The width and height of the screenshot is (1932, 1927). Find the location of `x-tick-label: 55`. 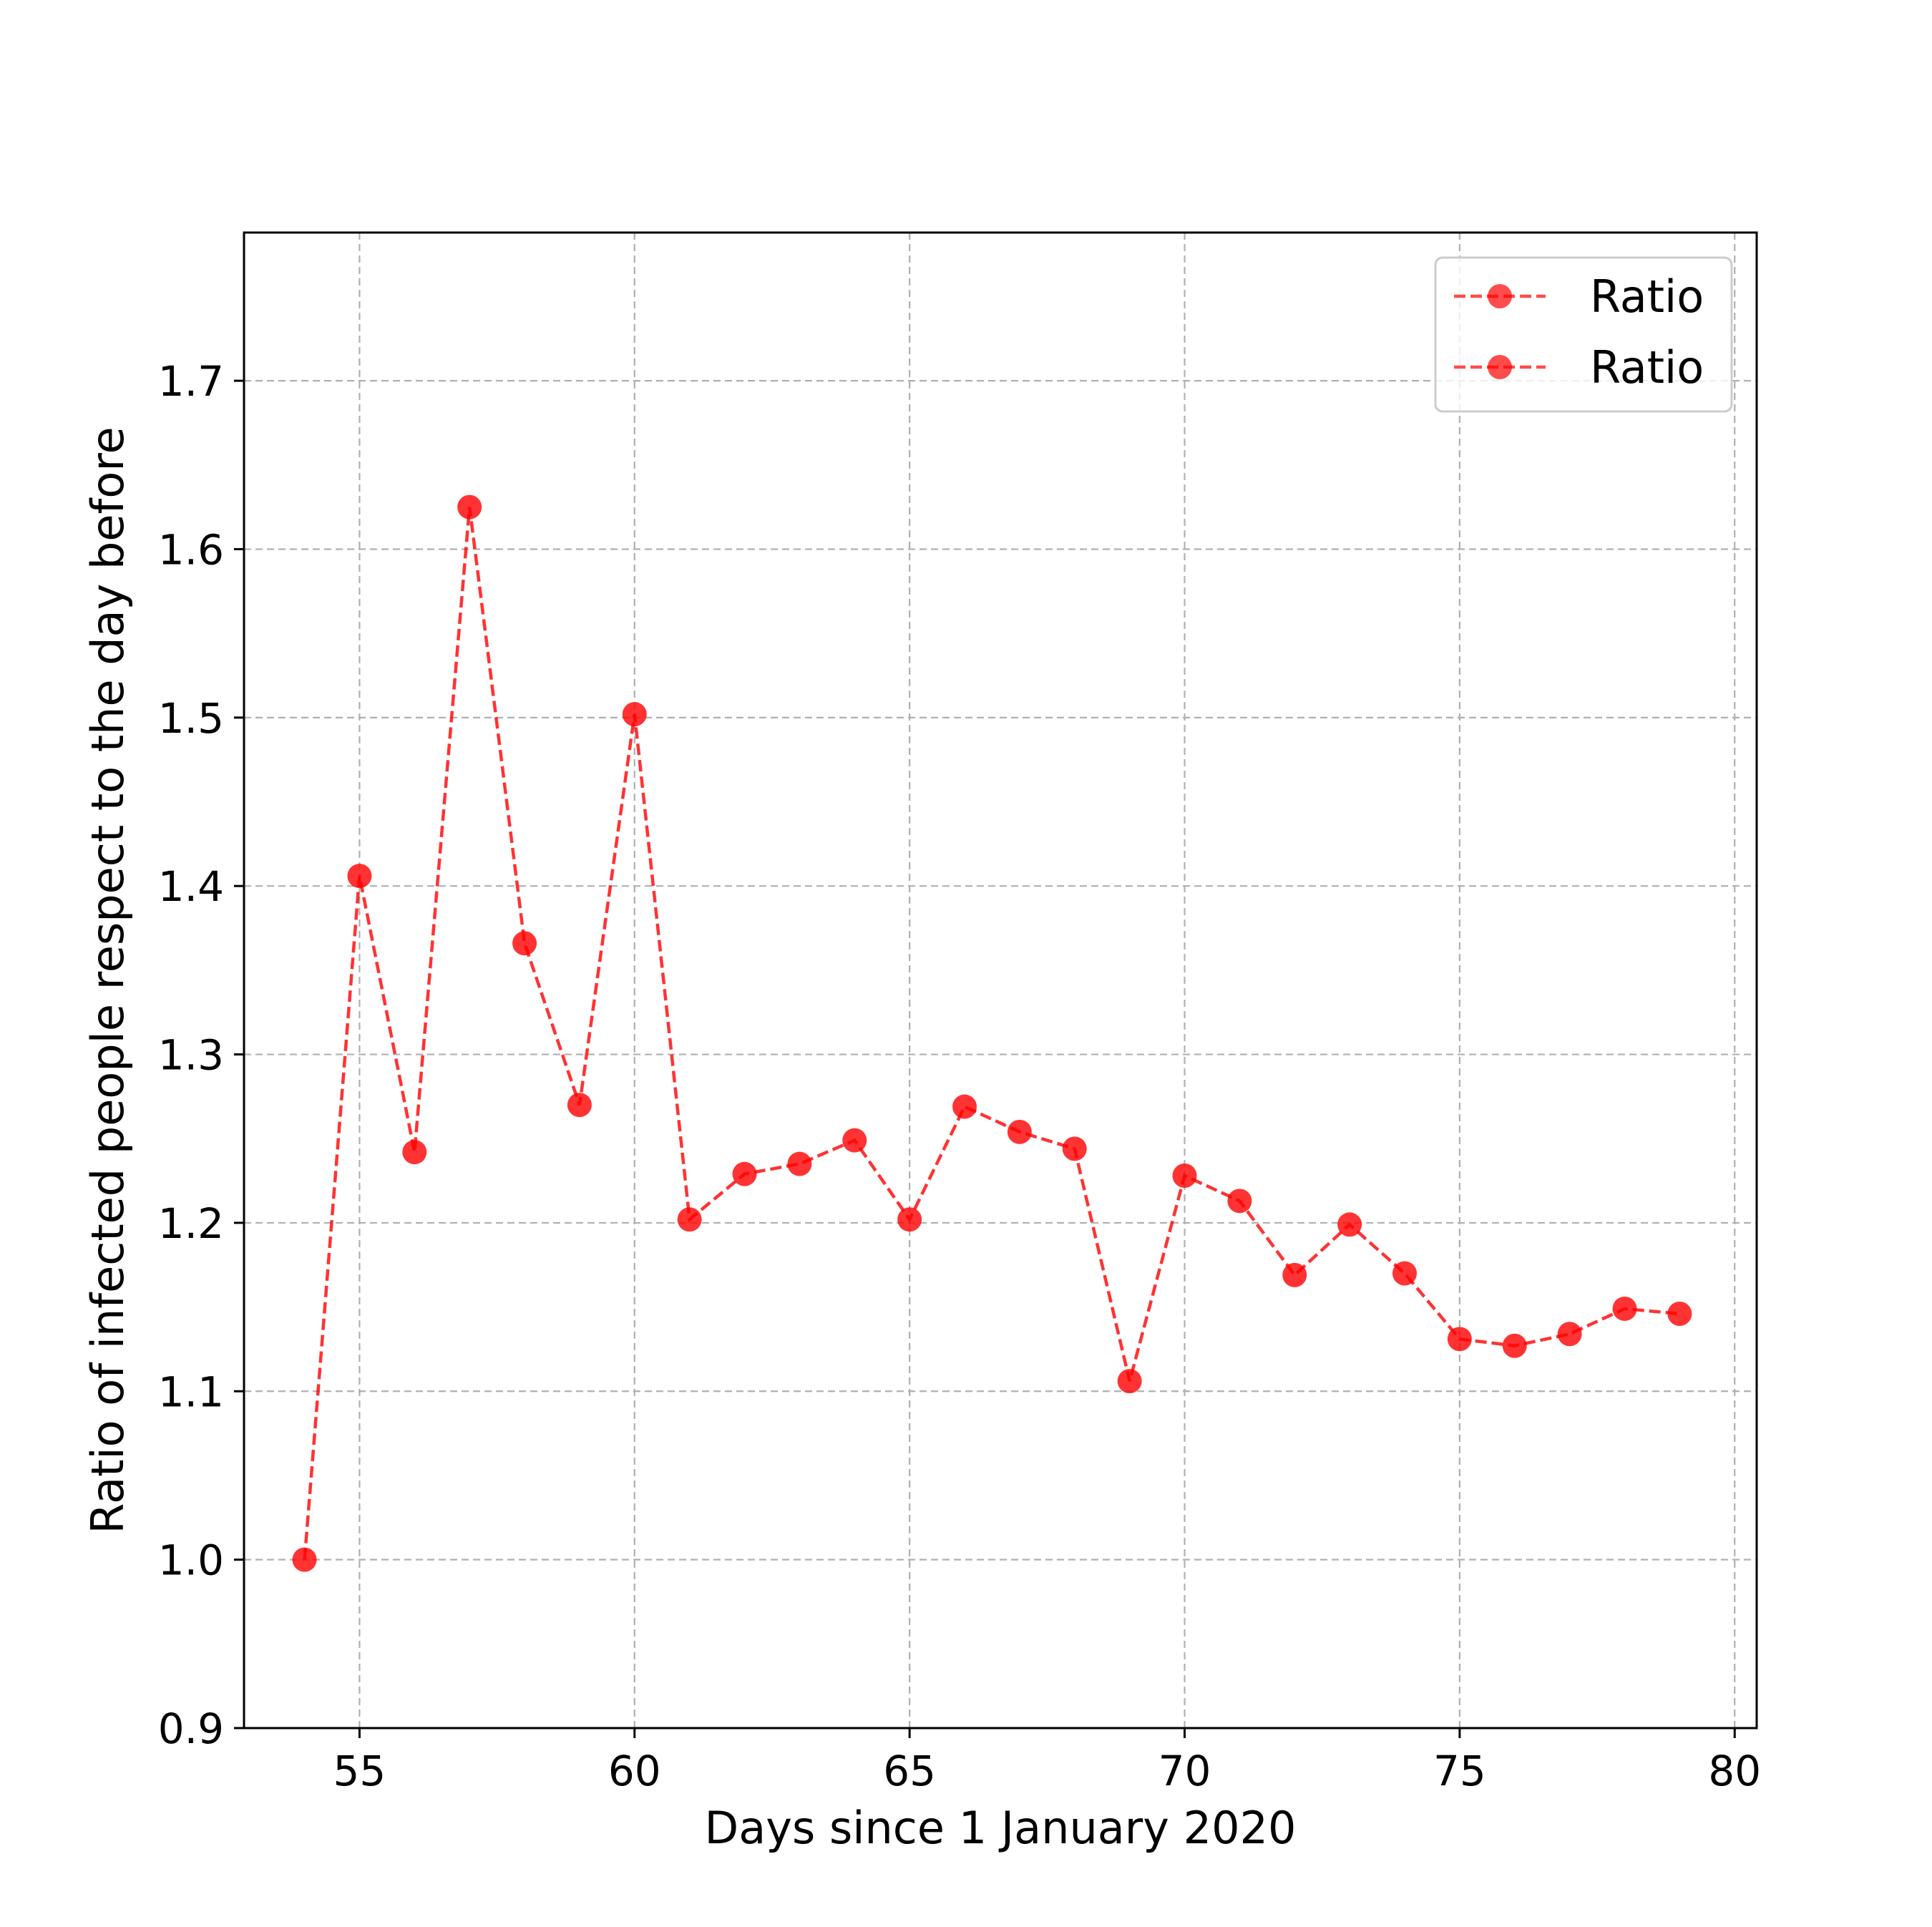

x-tick-label: 55 is located at coordinates (359, 1771).